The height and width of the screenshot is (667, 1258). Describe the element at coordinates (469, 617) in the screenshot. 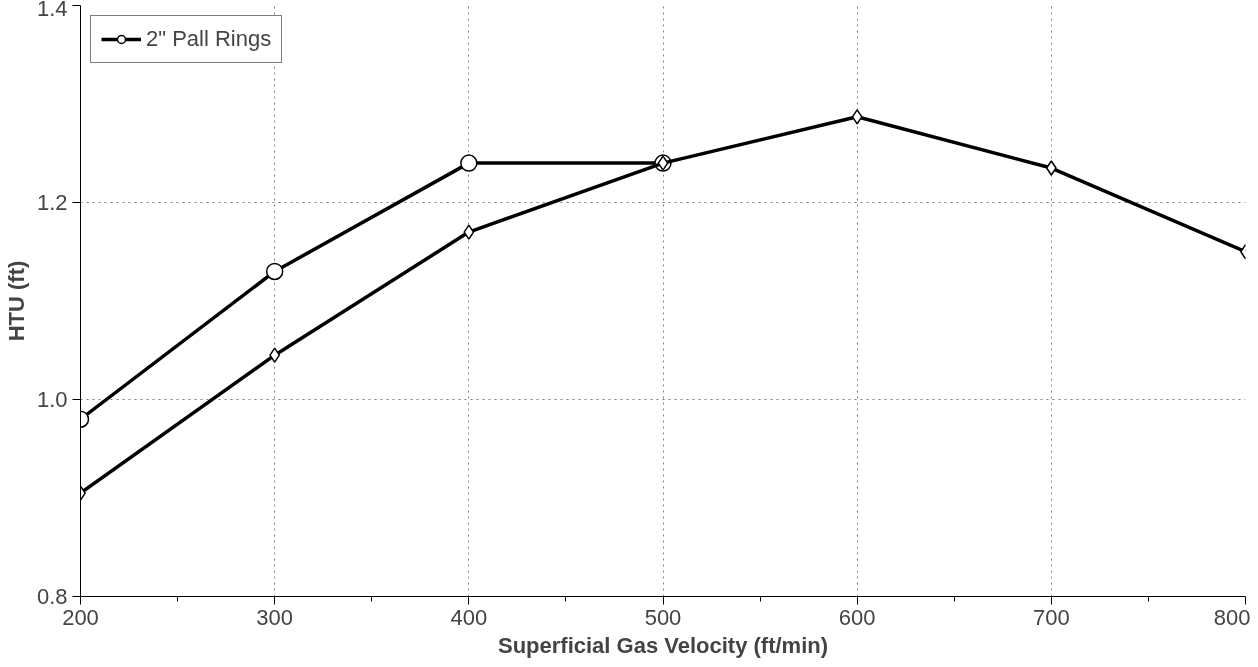

I see `x-tick-label: 400` at that location.